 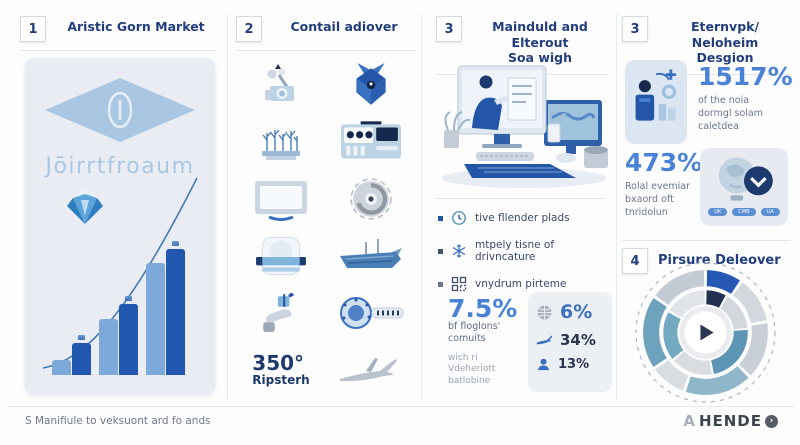 I want to click on bullet-item: vnydrum pirteme, so click(x=524, y=284).